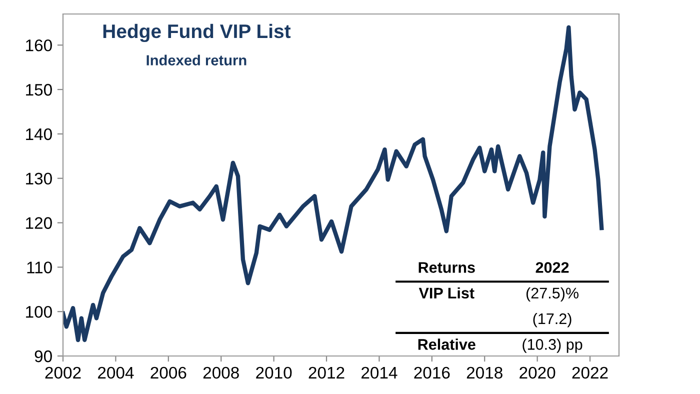  What do you see at coordinates (43, 356) in the screenshot?
I see `y-tick-label: 90` at bounding box center [43, 356].